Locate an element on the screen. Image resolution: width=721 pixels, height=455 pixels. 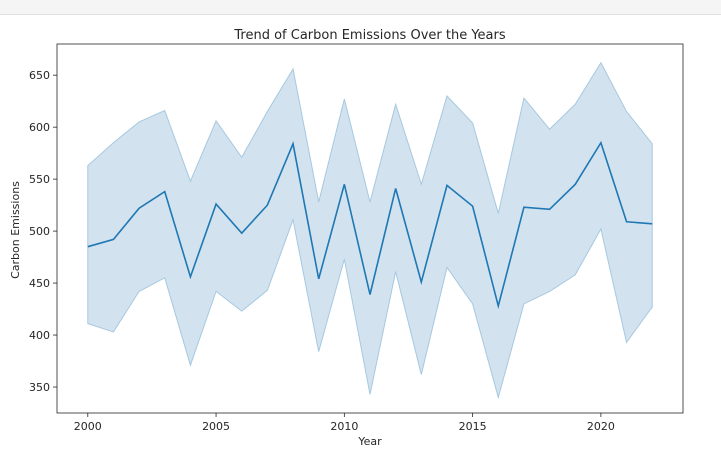
x-axis-label: Year is located at coordinates (369, 441).